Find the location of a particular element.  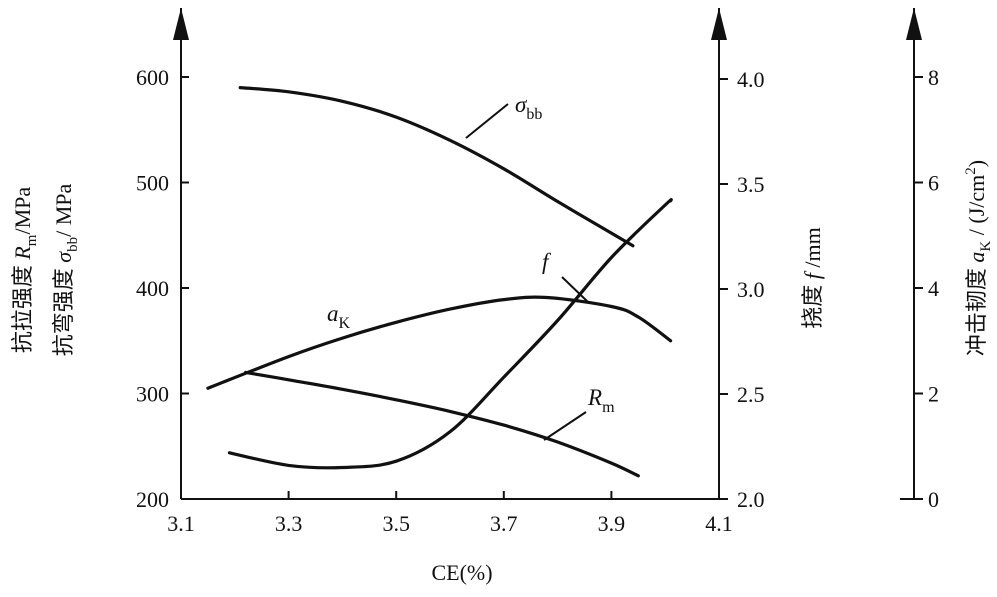

left-axis-title-bending-subscript: bb is located at coordinates (73, 244).